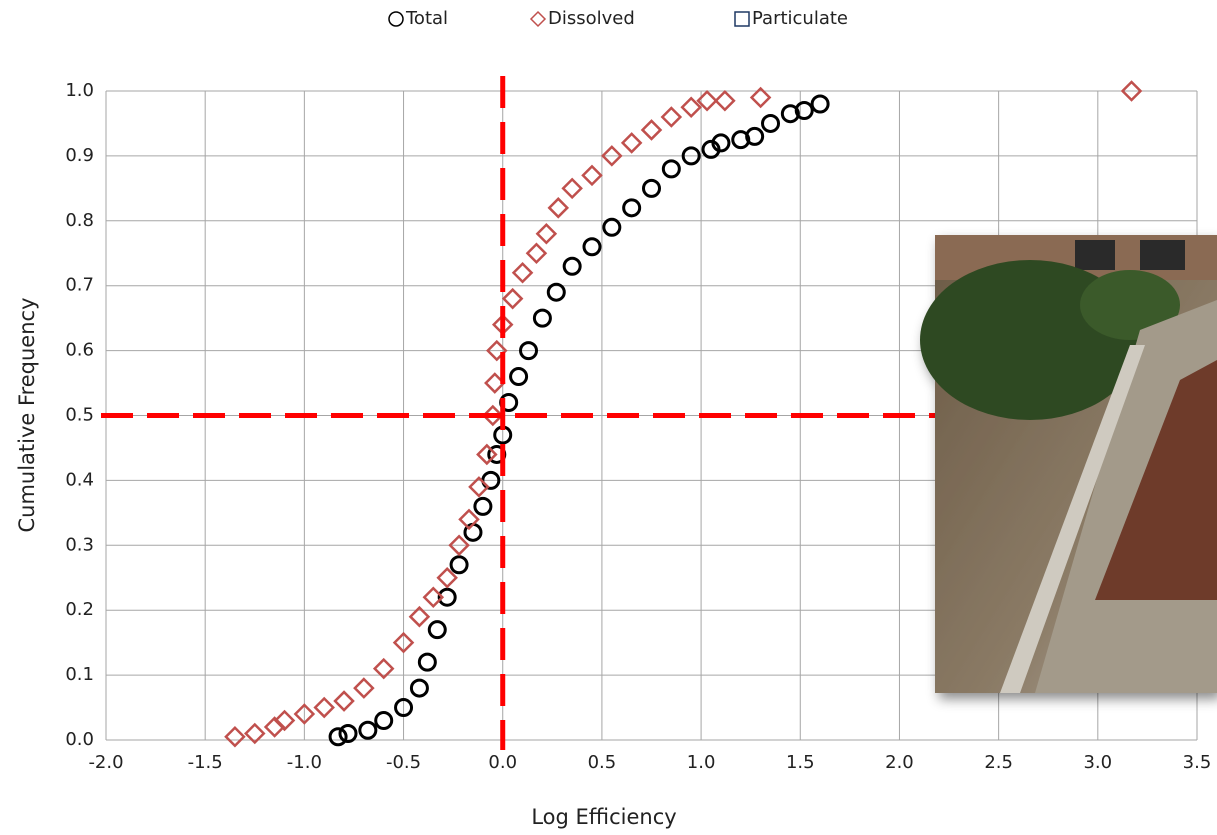 The image size is (1217, 835). I want to click on legend-label: Particulate, so click(800, 18).